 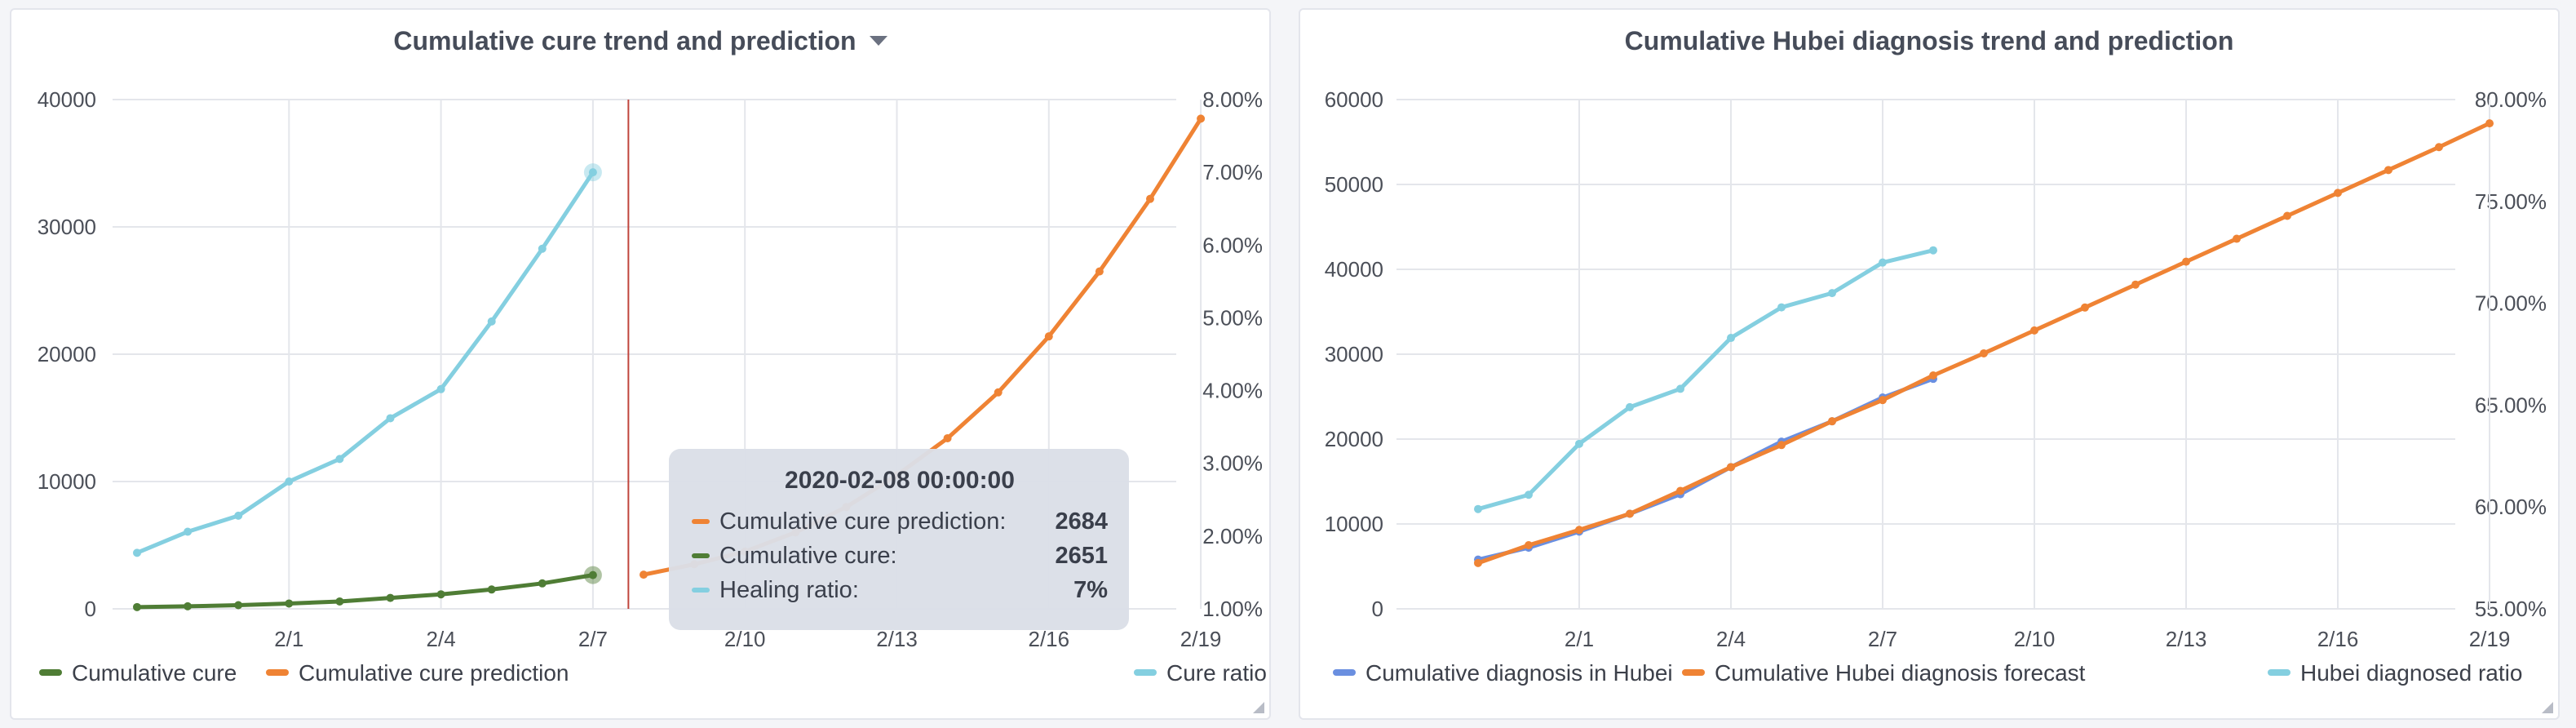 I want to click on x-tick-label: 2/19, so click(x=2490, y=639).